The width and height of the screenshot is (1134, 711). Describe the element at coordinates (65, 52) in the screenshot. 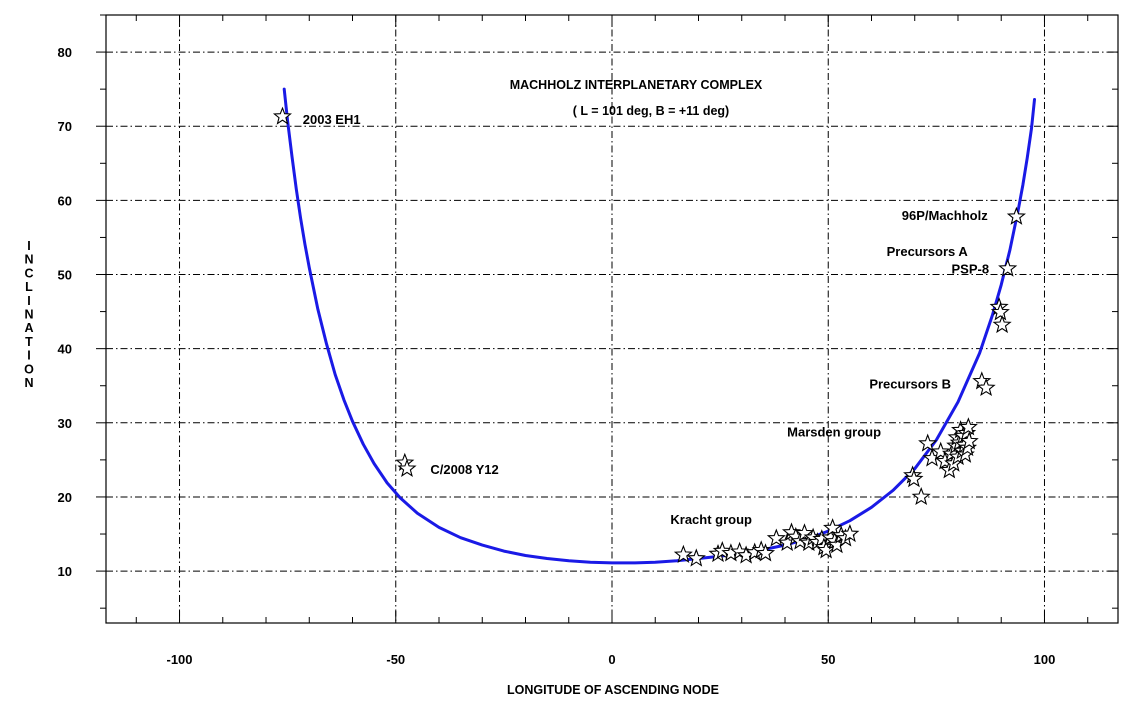

I see `y-tick-label: 80` at that location.